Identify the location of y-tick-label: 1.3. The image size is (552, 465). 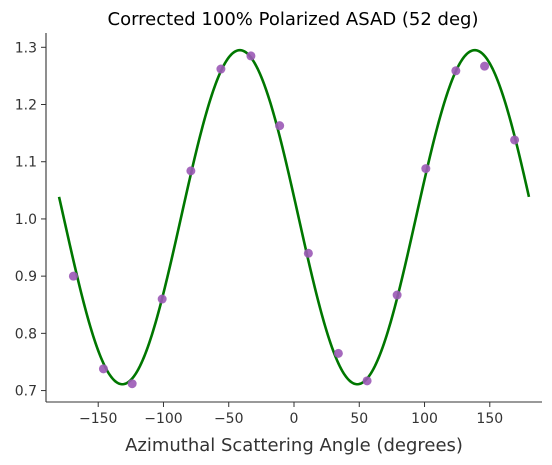
(26, 48).